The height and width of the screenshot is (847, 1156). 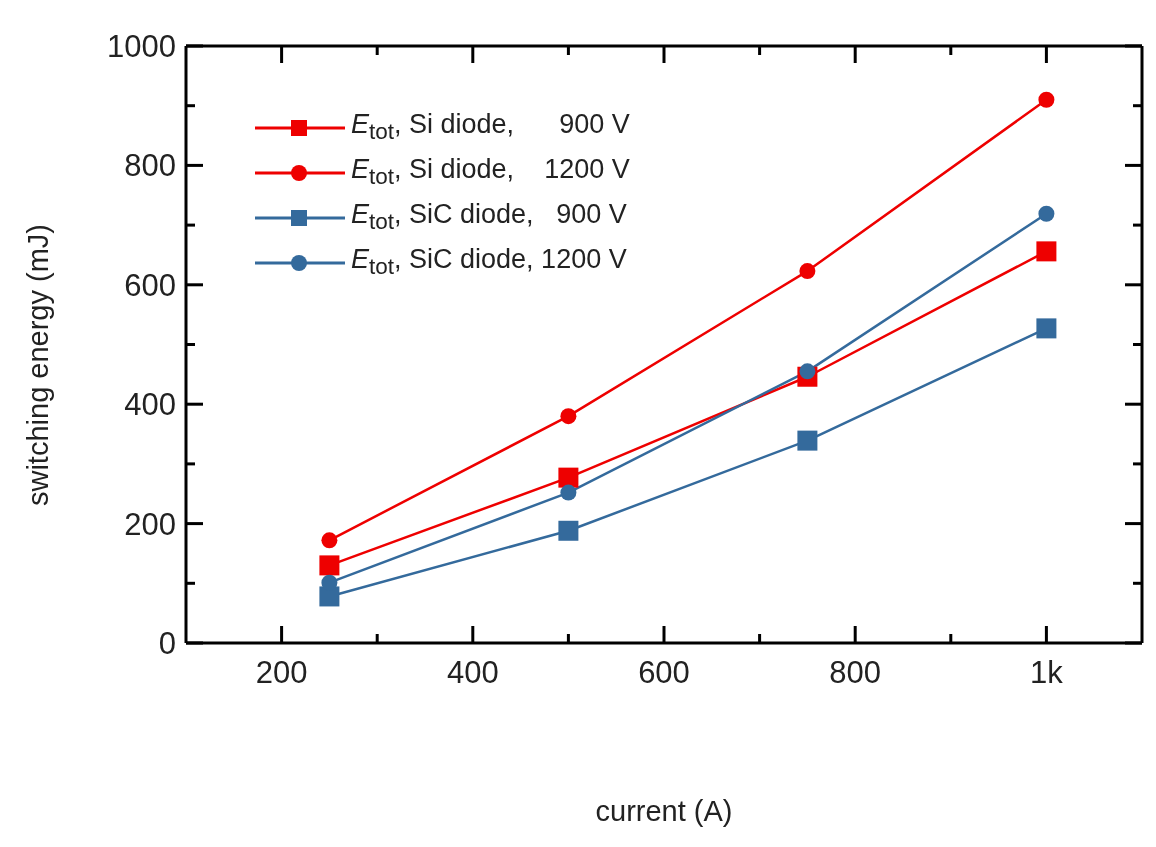 What do you see at coordinates (664, 672) in the screenshot?
I see `x-tick-label: 600` at bounding box center [664, 672].